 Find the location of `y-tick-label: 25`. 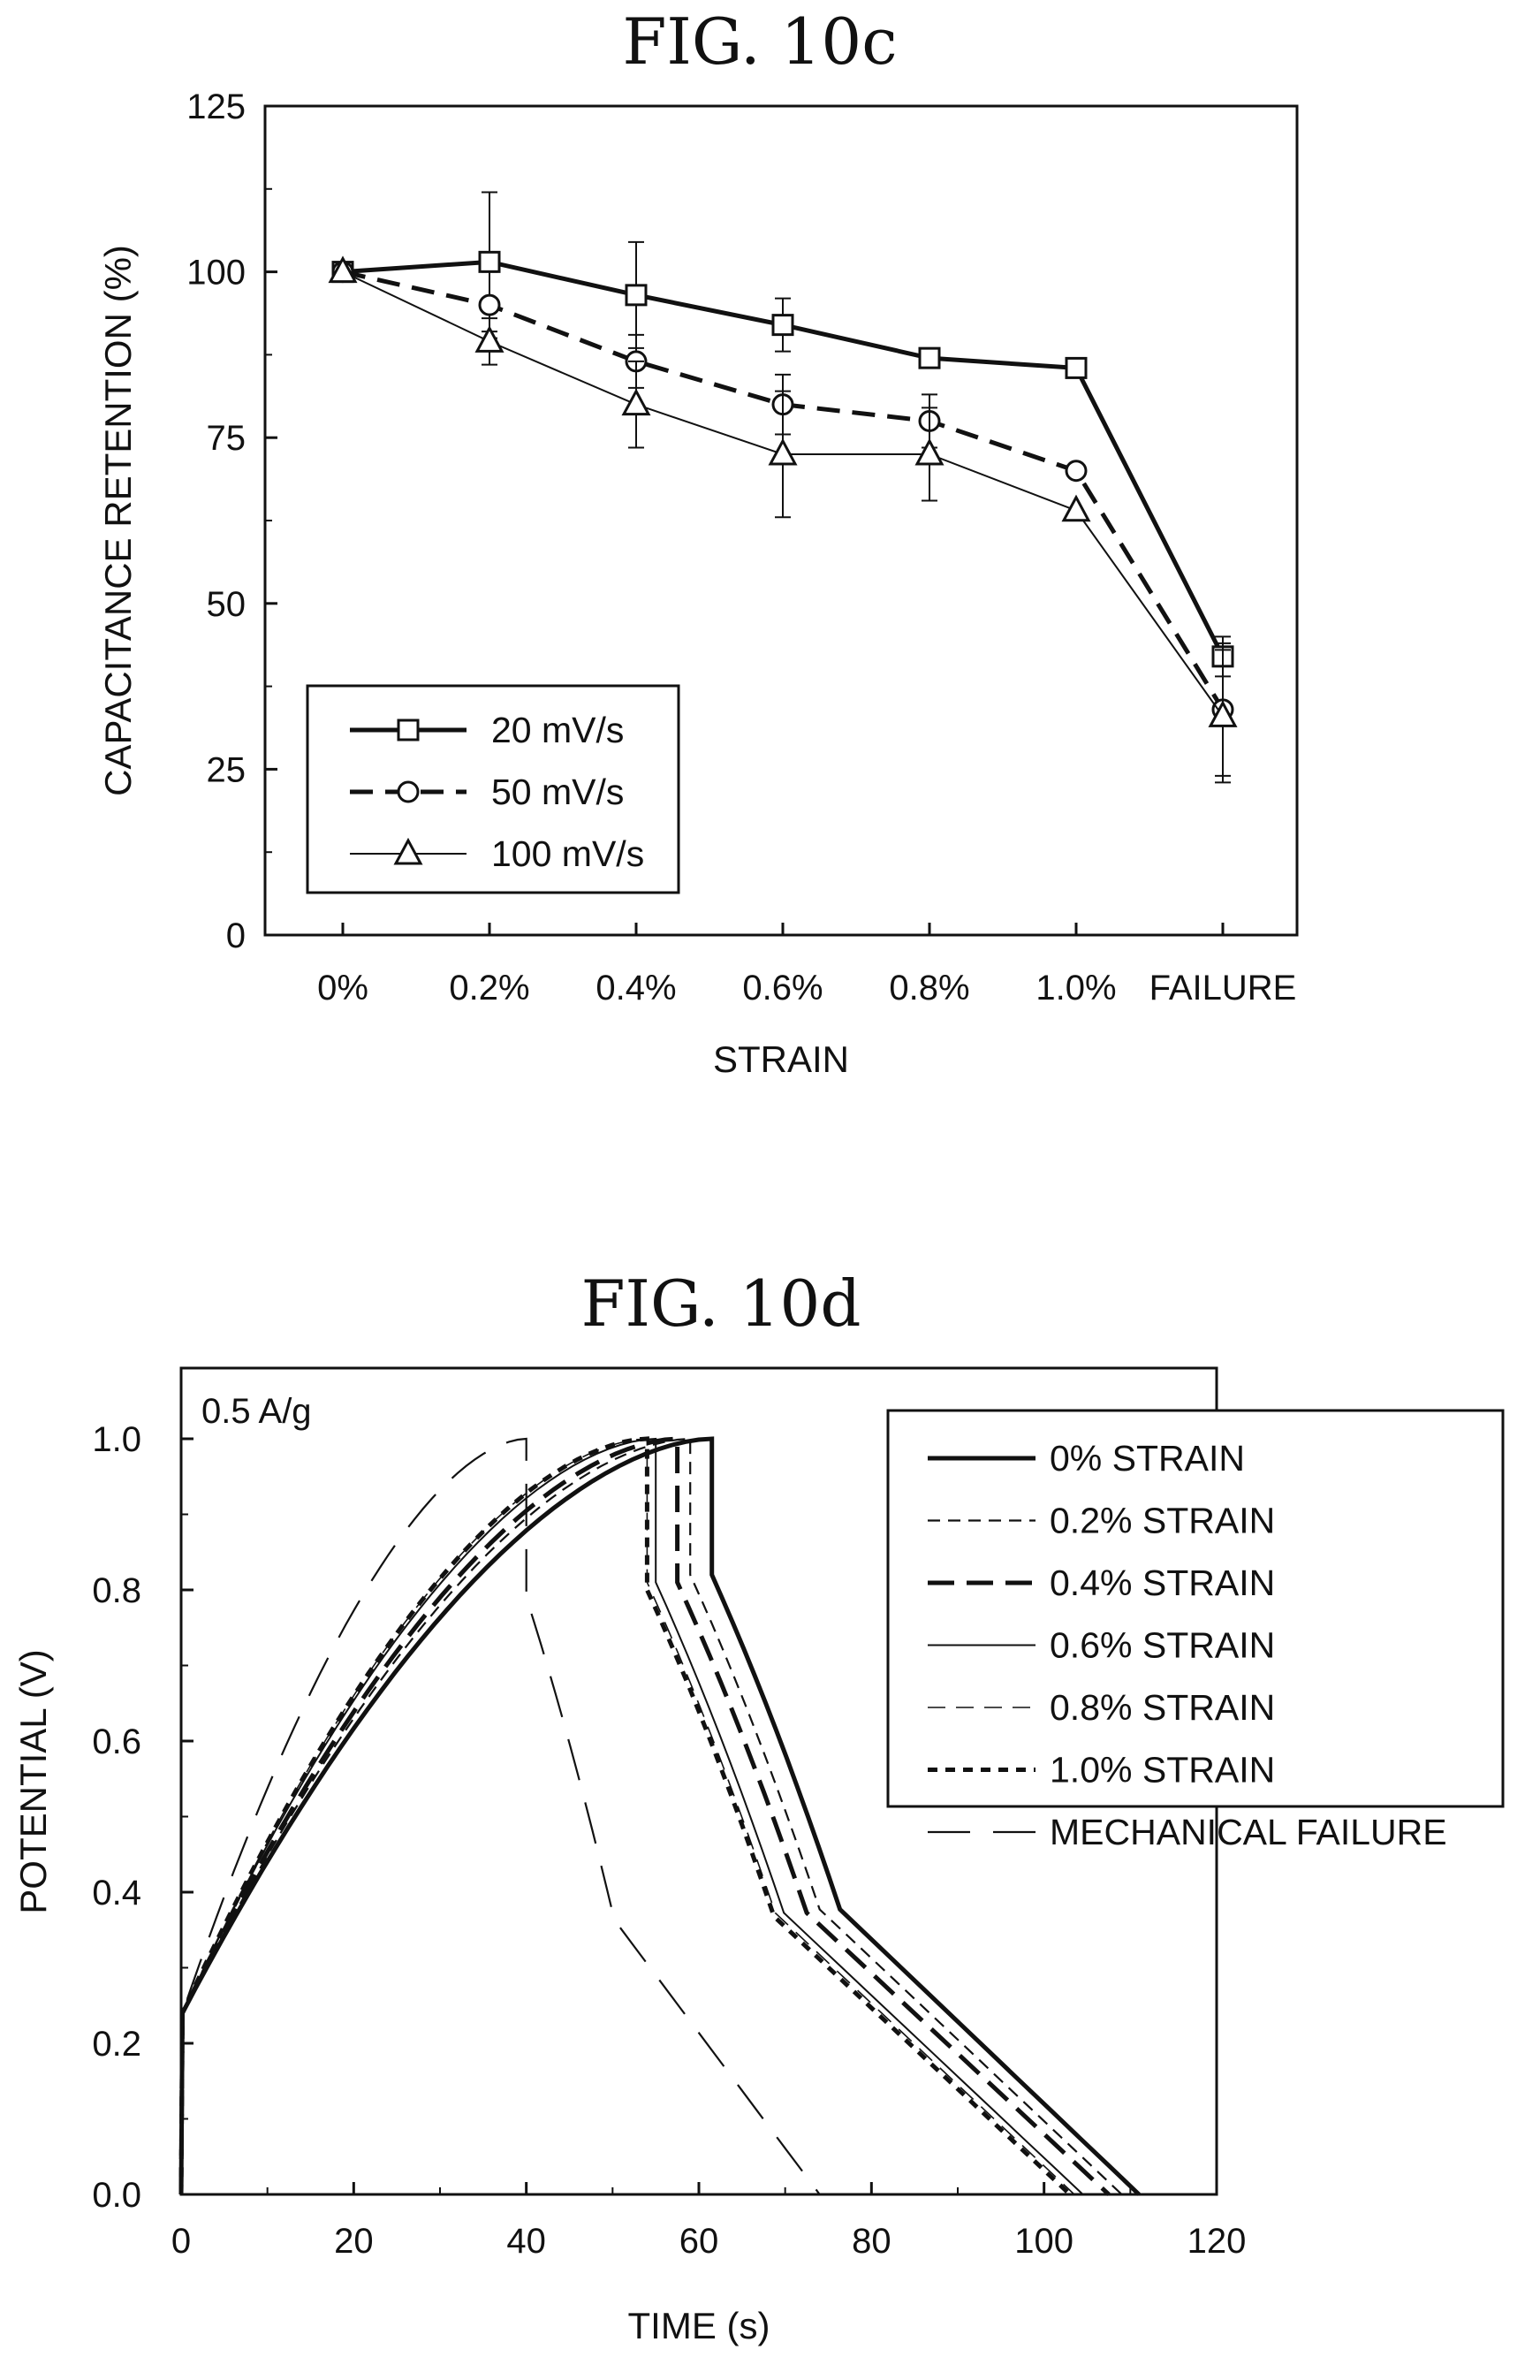

y-tick-label: 25 is located at coordinates (227, 769).